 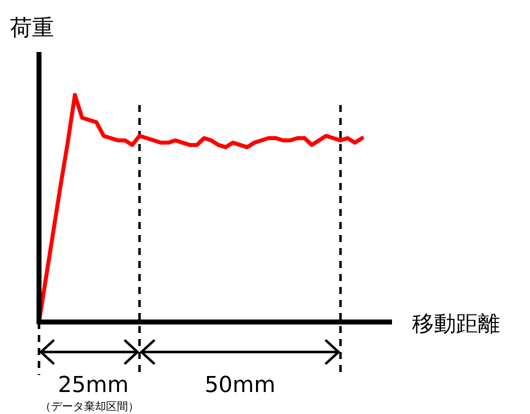 What do you see at coordinates (89, 406) in the screenshot?
I see `text: （データ棄却区間）` at bounding box center [89, 406].